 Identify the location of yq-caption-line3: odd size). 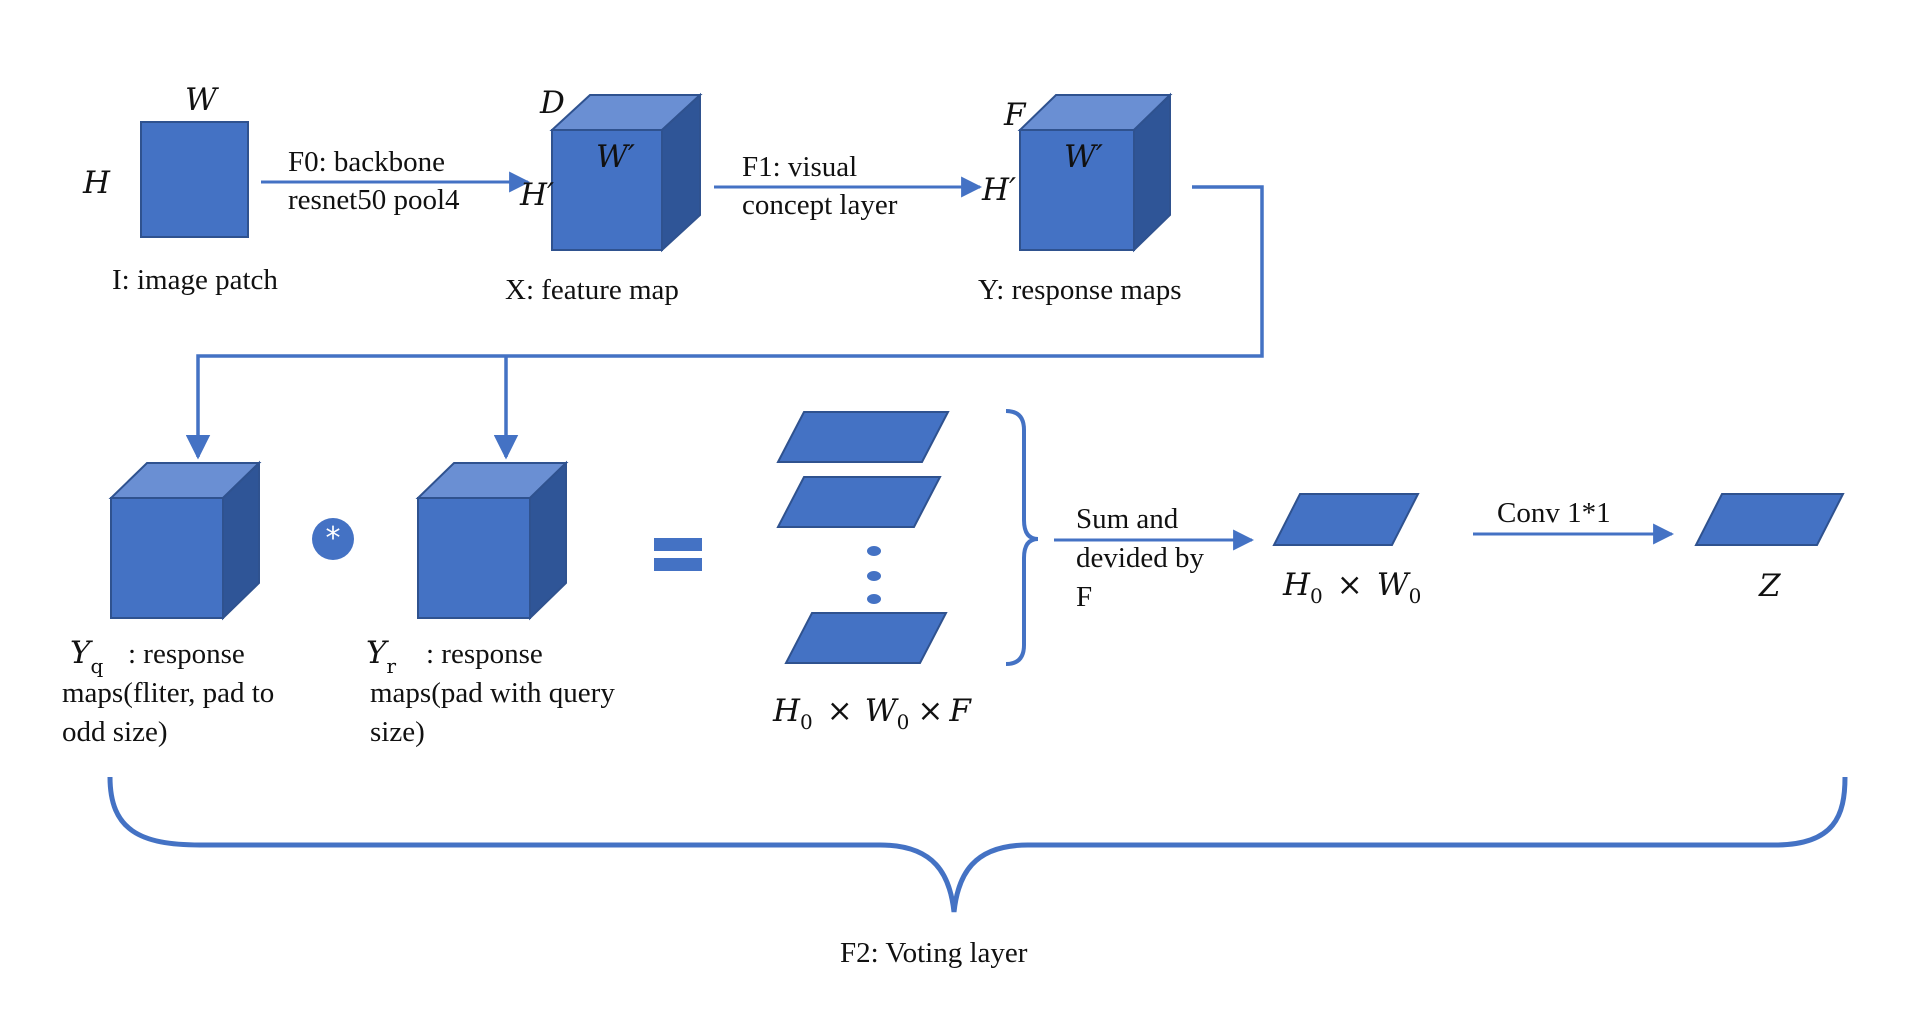
(115, 732).